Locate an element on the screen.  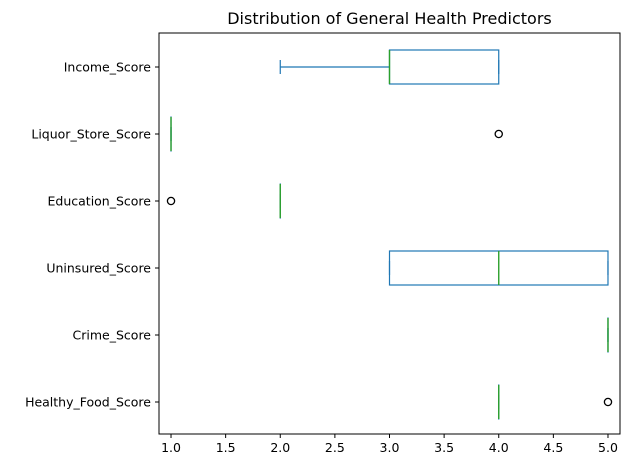
x-tick-label: 4.5 is located at coordinates (553, 447).